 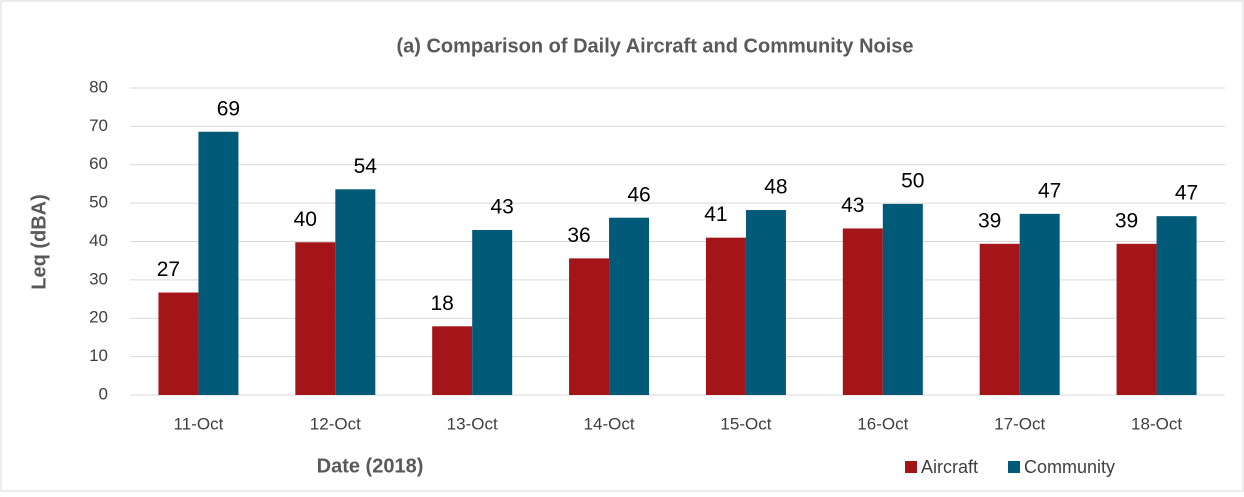 I want to click on data-label: 54, so click(x=366, y=166).